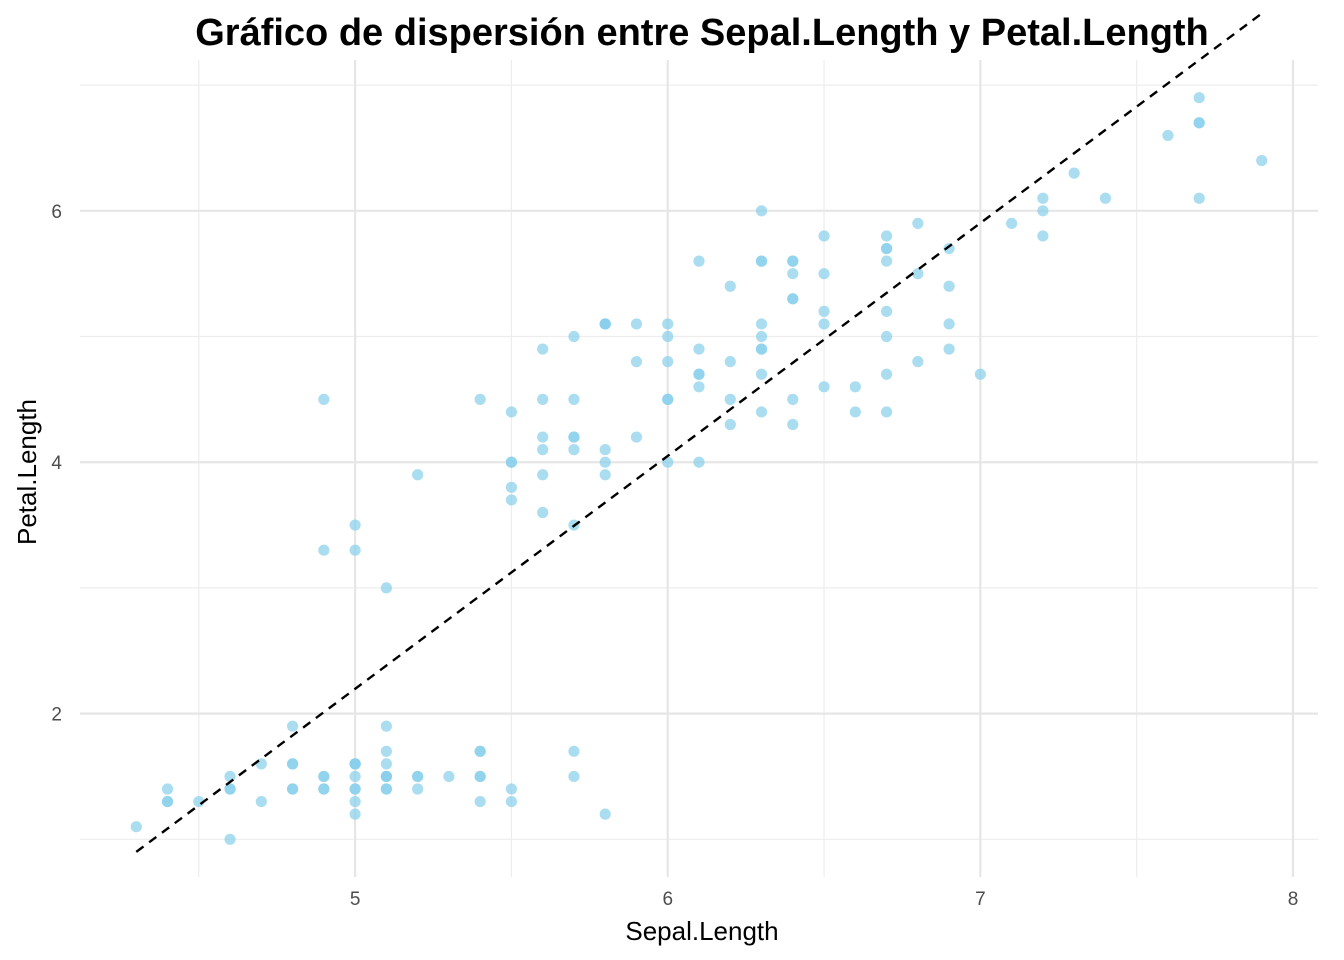  What do you see at coordinates (56, 464) in the screenshot?
I see `y-tick-labels: 2 4 6` at bounding box center [56, 464].